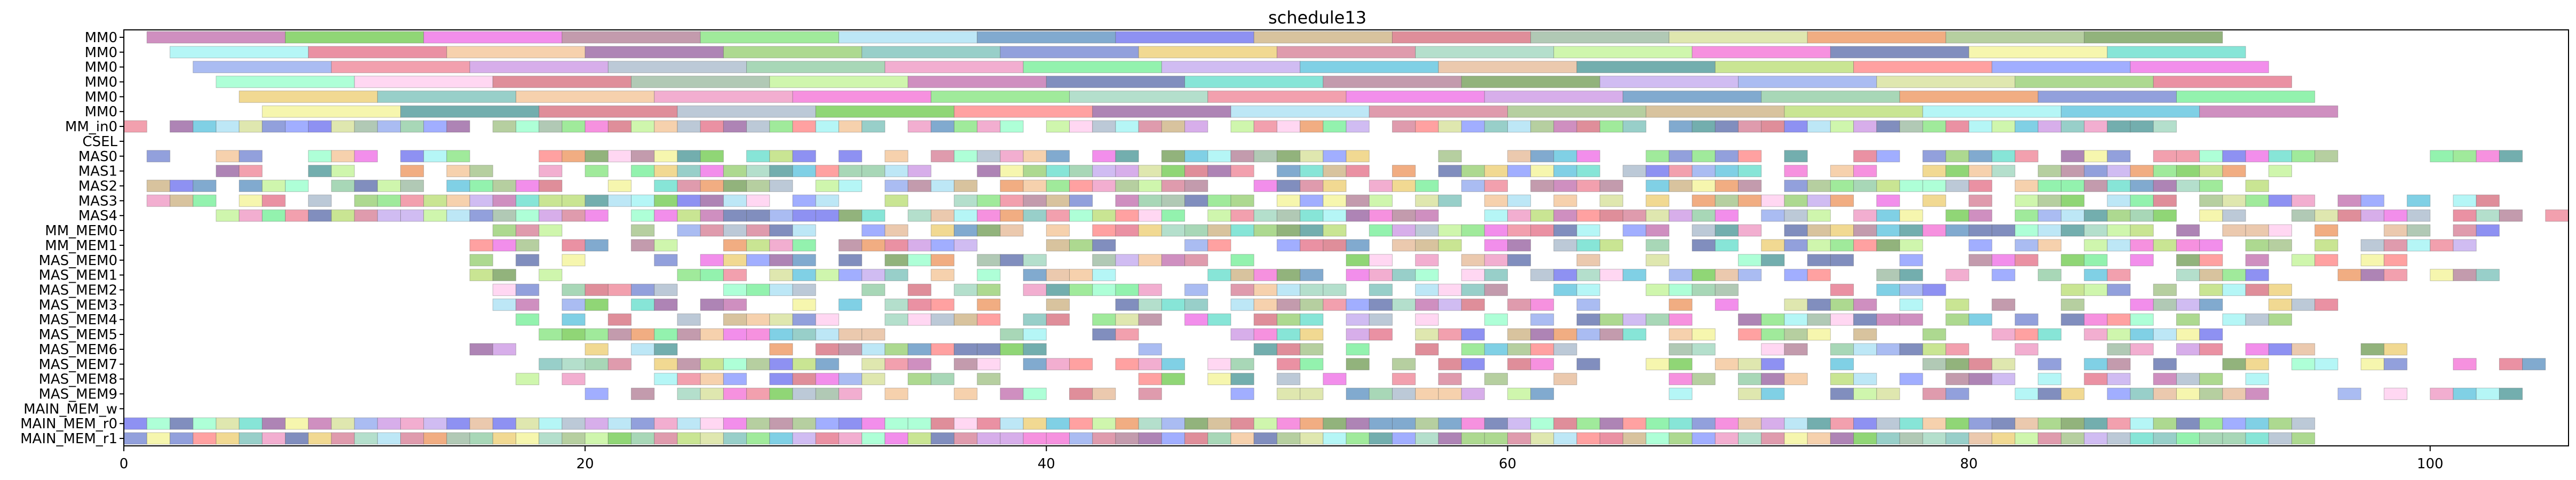  I want to click on y-tick-label: MAS_MEM6, so click(77, 350).